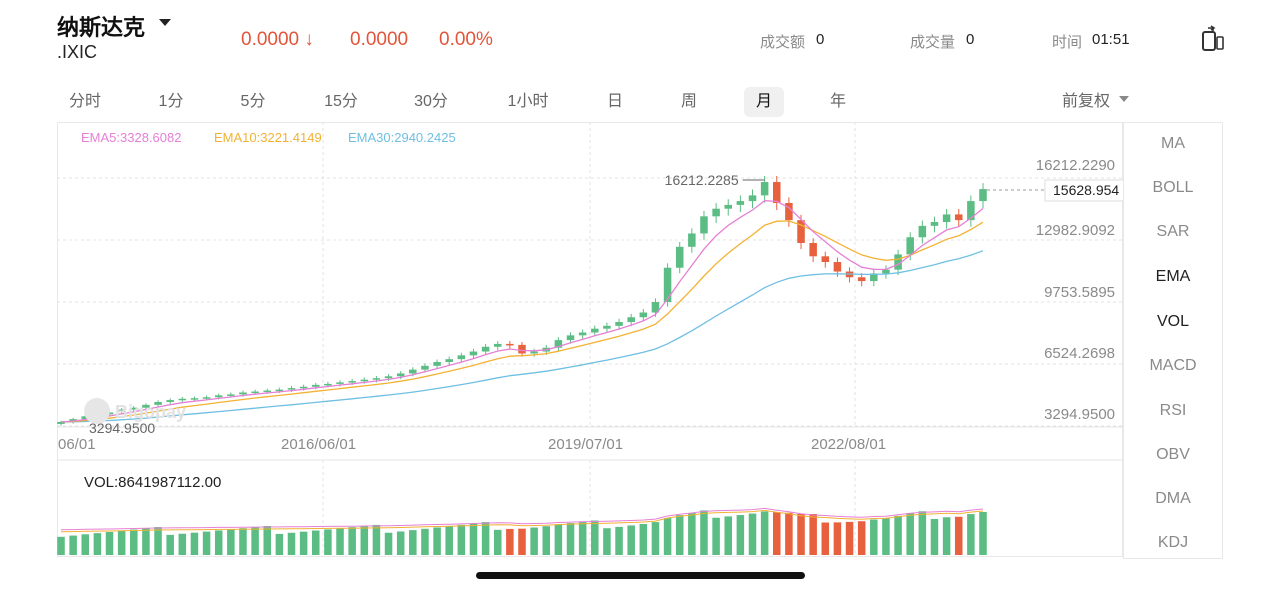 This screenshot has width=1280, height=591. What do you see at coordinates (640, 575) in the screenshot?
I see `home-indicator` at bounding box center [640, 575].